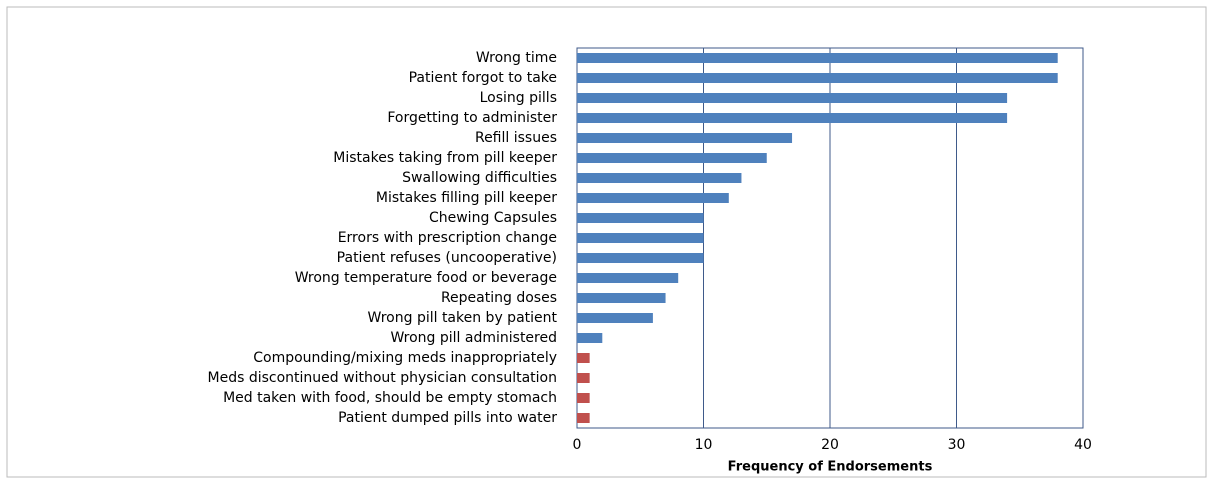 This screenshot has height=479, width=1214. What do you see at coordinates (830, 467) in the screenshot?
I see `x-axis-title: Frequency of Endorsements` at bounding box center [830, 467].